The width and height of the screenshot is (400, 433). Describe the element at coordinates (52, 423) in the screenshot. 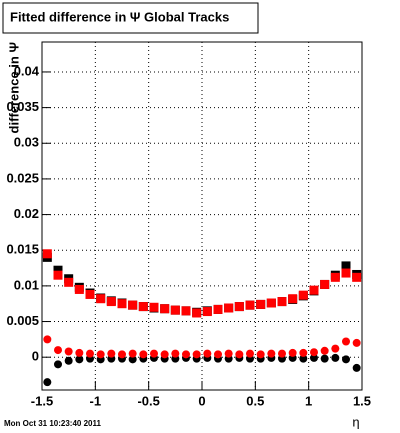

I see `footer: Mon Oct 31 10:23:40 2011` at that location.